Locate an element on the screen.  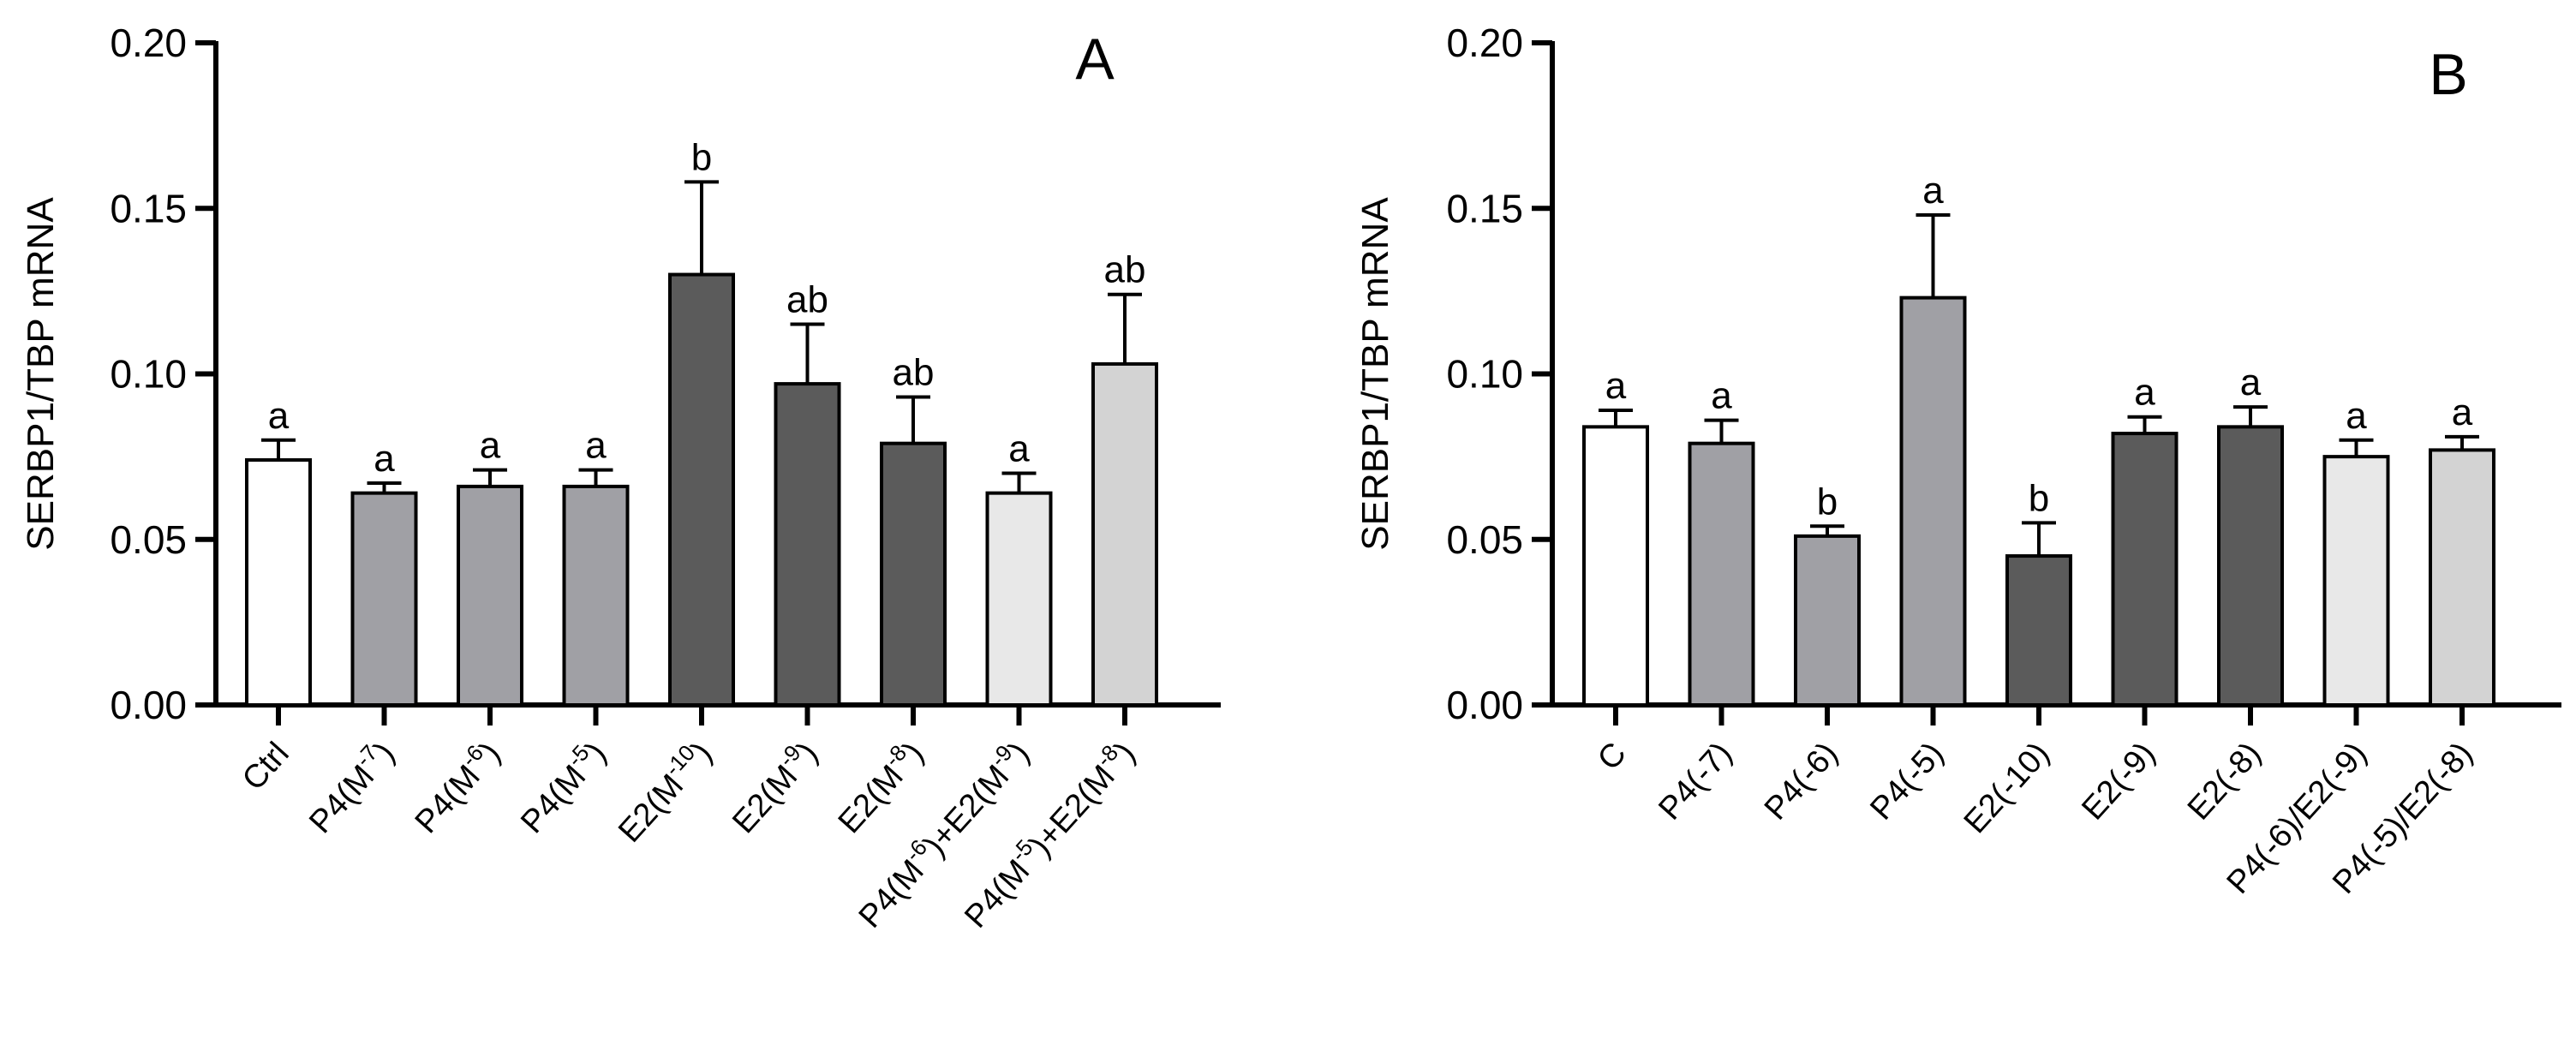
panel-letter: A is located at coordinates (1095, 59).